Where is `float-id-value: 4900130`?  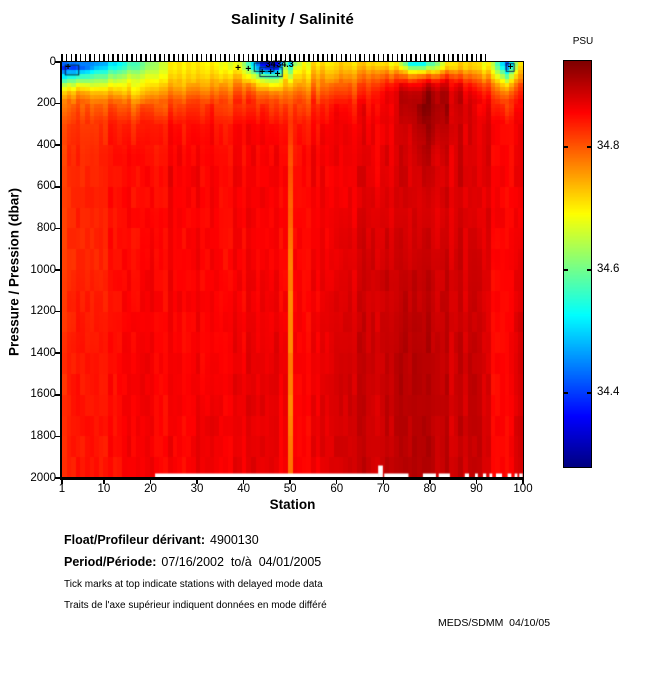 float-id-value: 4900130 is located at coordinates (234, 540).